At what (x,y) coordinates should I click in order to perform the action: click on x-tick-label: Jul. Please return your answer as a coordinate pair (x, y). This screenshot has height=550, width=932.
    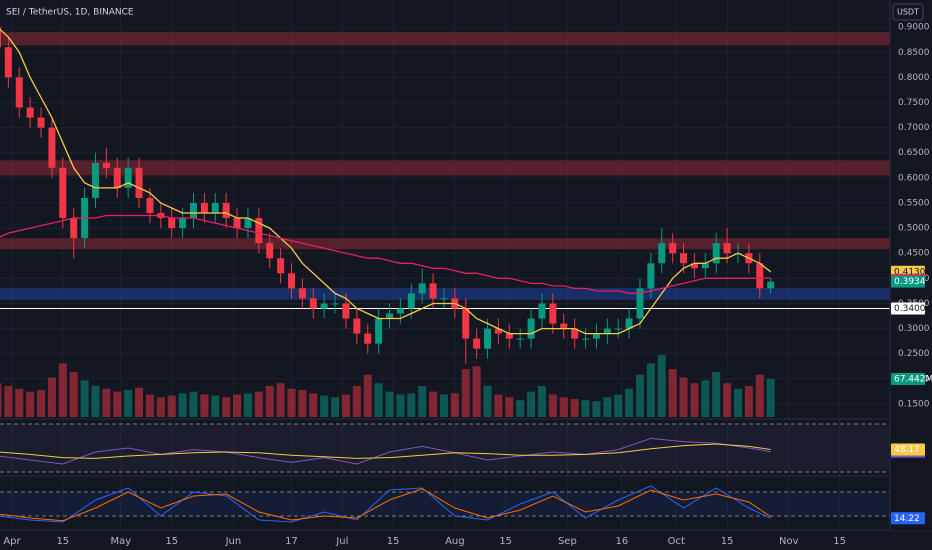
    Looking at the image, I should click on (341, 541).